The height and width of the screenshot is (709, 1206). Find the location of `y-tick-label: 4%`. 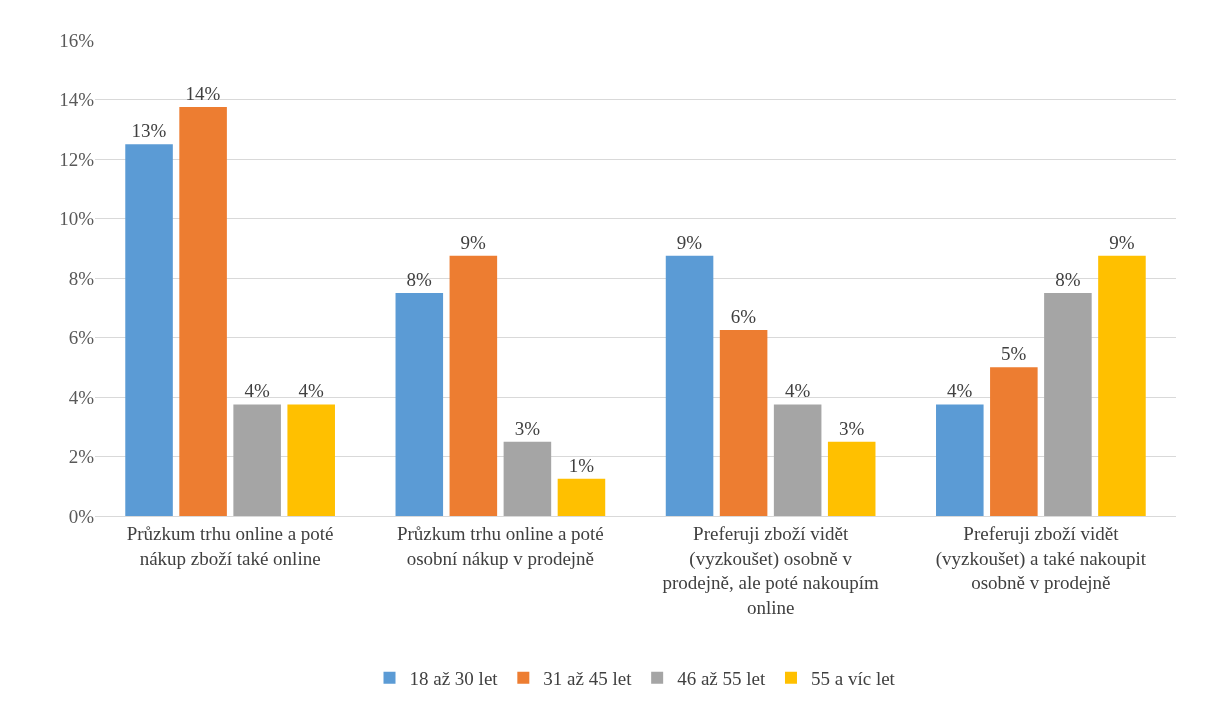

y-tick-label: 4% is located at coordinates (81, 397).